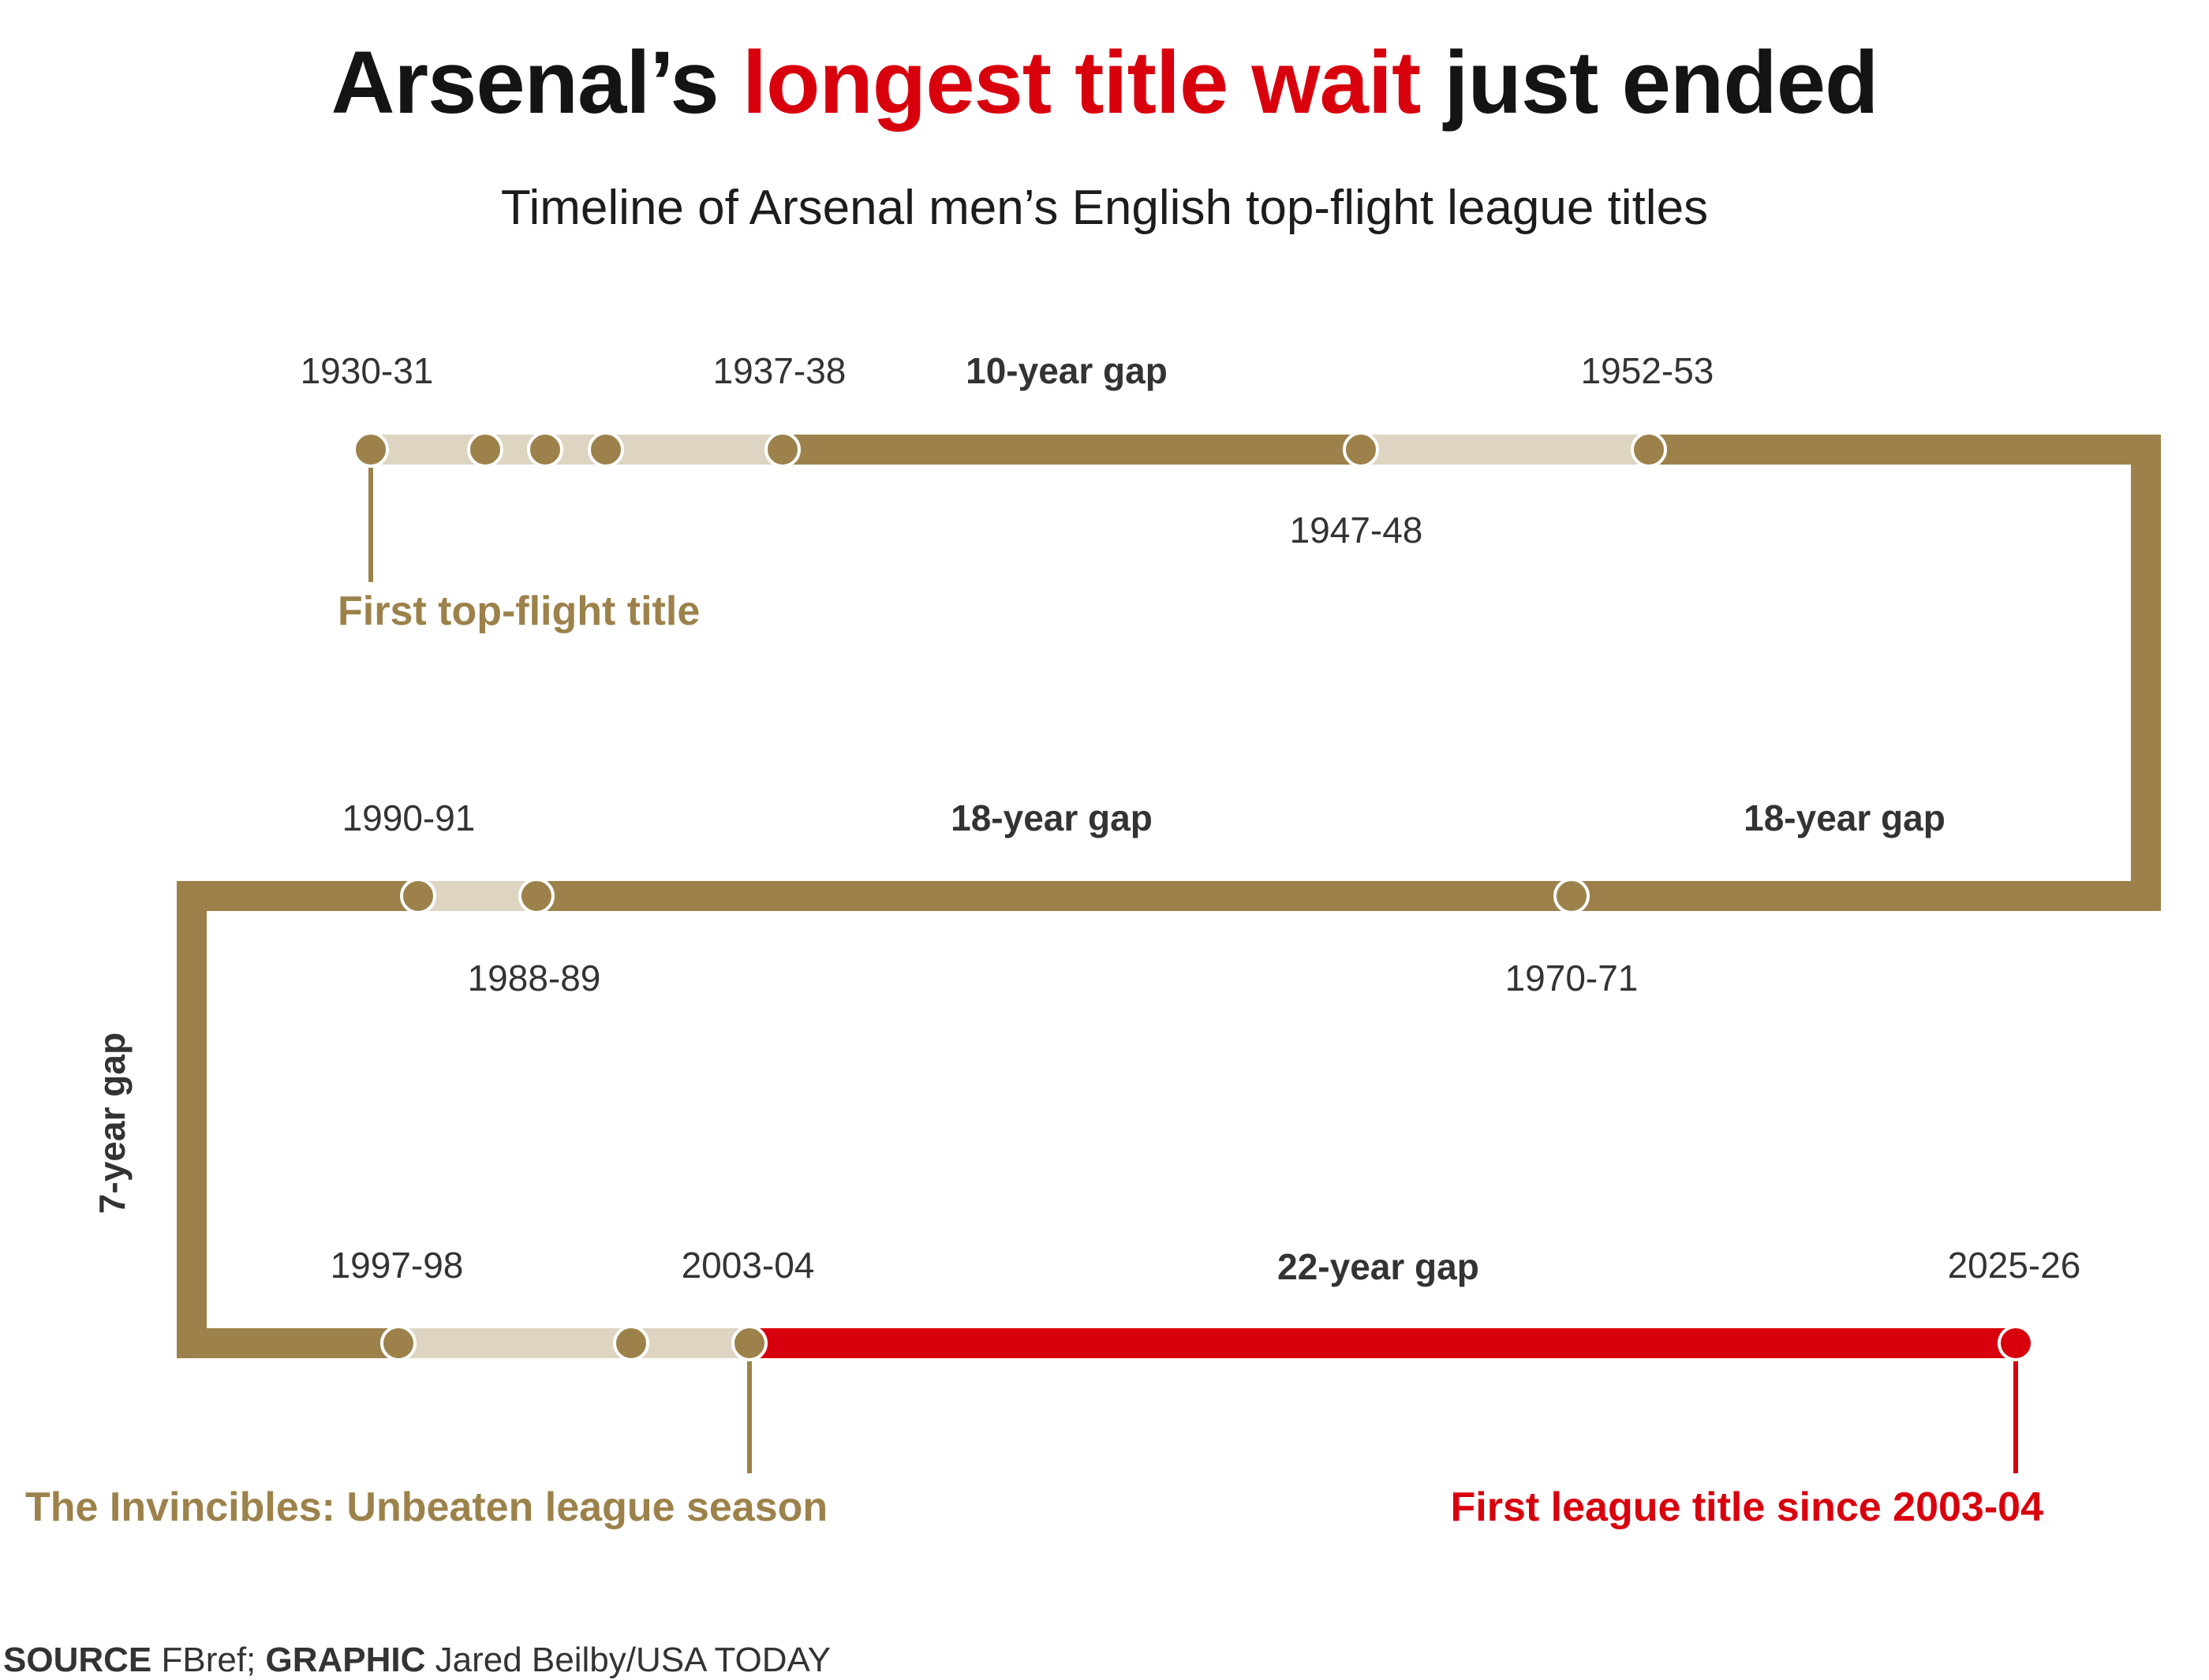 This screenshot has width=2209, height=1680. I want to click on season-label-2025-26: 2025-26, so click(2015, 1265).